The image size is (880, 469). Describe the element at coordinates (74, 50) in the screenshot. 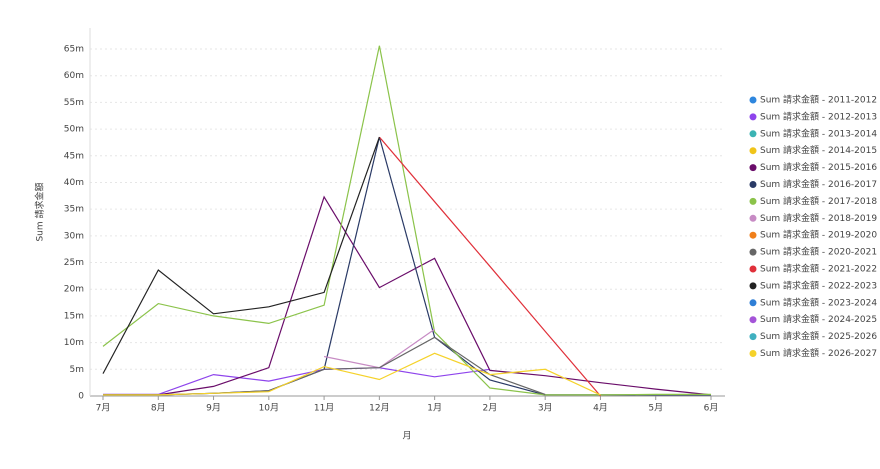

I see `y-tick-label: 65m` at that location.